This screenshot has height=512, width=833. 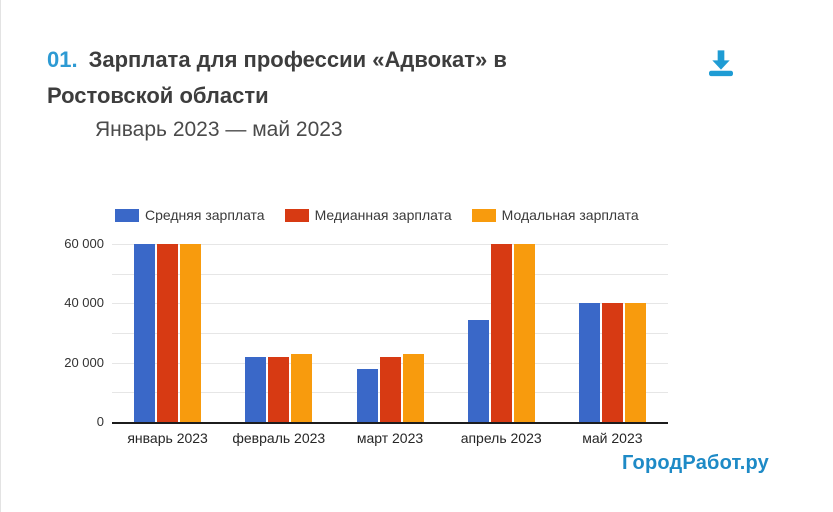 What do you see at coordinates (167, 438) in the screenshot?
I see `x-axis-label-0: январь 2023` at bounding box center [167, 438].